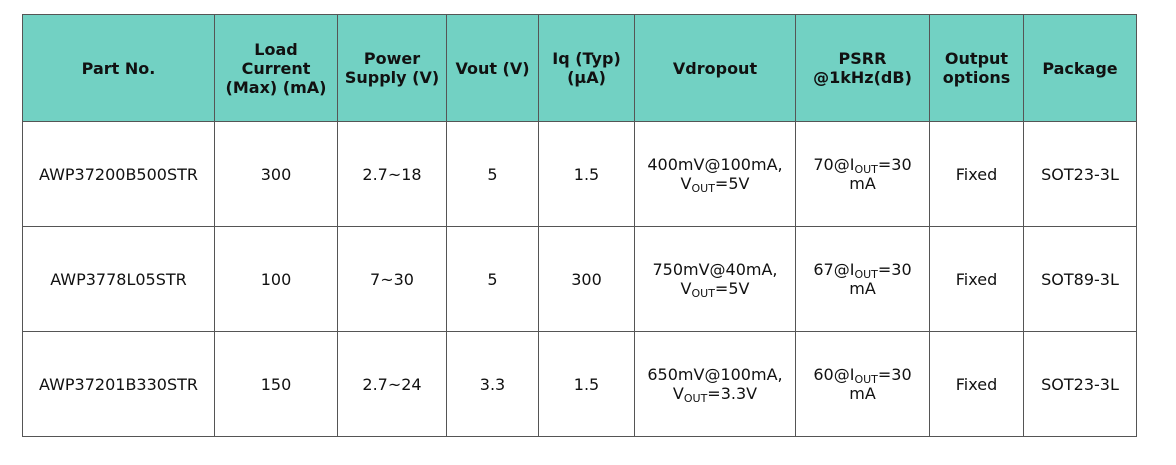  I want to click on table-cell: 3.3, so click(492, 384).